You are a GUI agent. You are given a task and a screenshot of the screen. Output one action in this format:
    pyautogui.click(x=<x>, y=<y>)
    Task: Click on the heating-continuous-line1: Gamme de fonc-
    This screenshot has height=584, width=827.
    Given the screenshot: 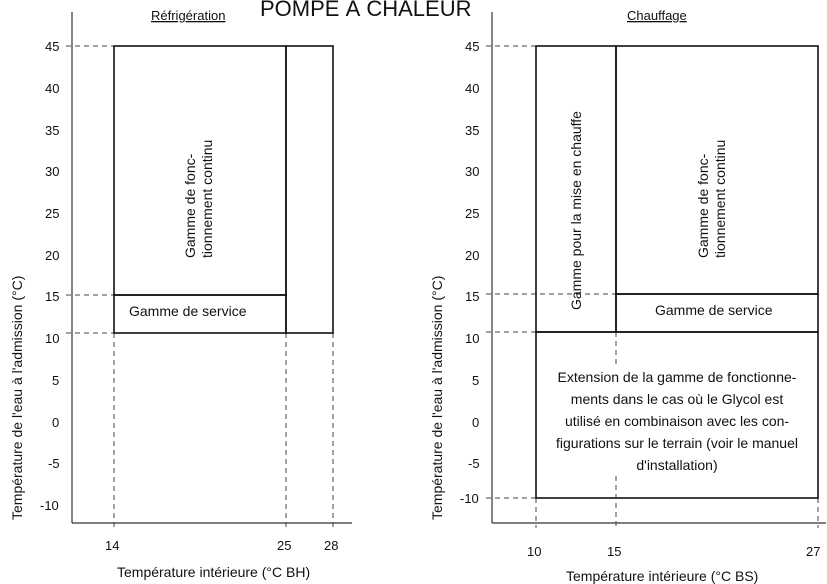 What is the action you would take?
    pyautogui.click(x=703, y=205)
    